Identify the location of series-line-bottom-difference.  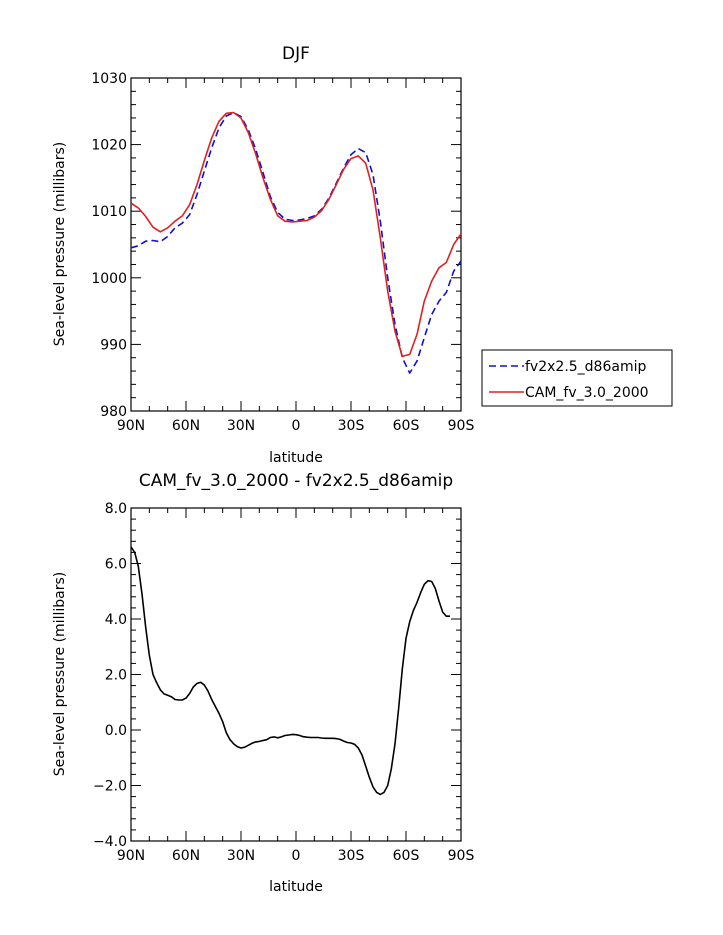
(290, 671).